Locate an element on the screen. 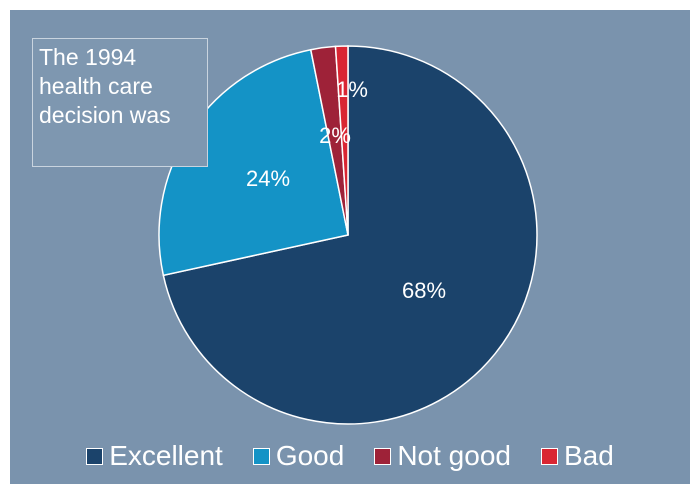 This screenshot has width=700, height=494. legend-swatch-bad is located at coordinates (549, 456).